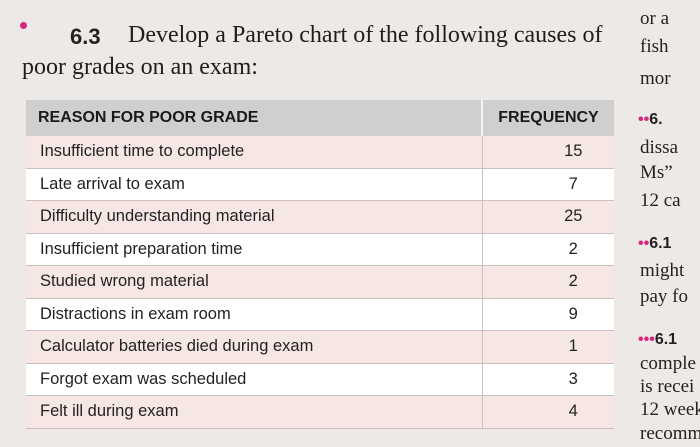 This screenshot has width=700, height=447. Describe the element at coordinates (668, 363) in the screenshot. I see `side-text-line: comple` at that location.